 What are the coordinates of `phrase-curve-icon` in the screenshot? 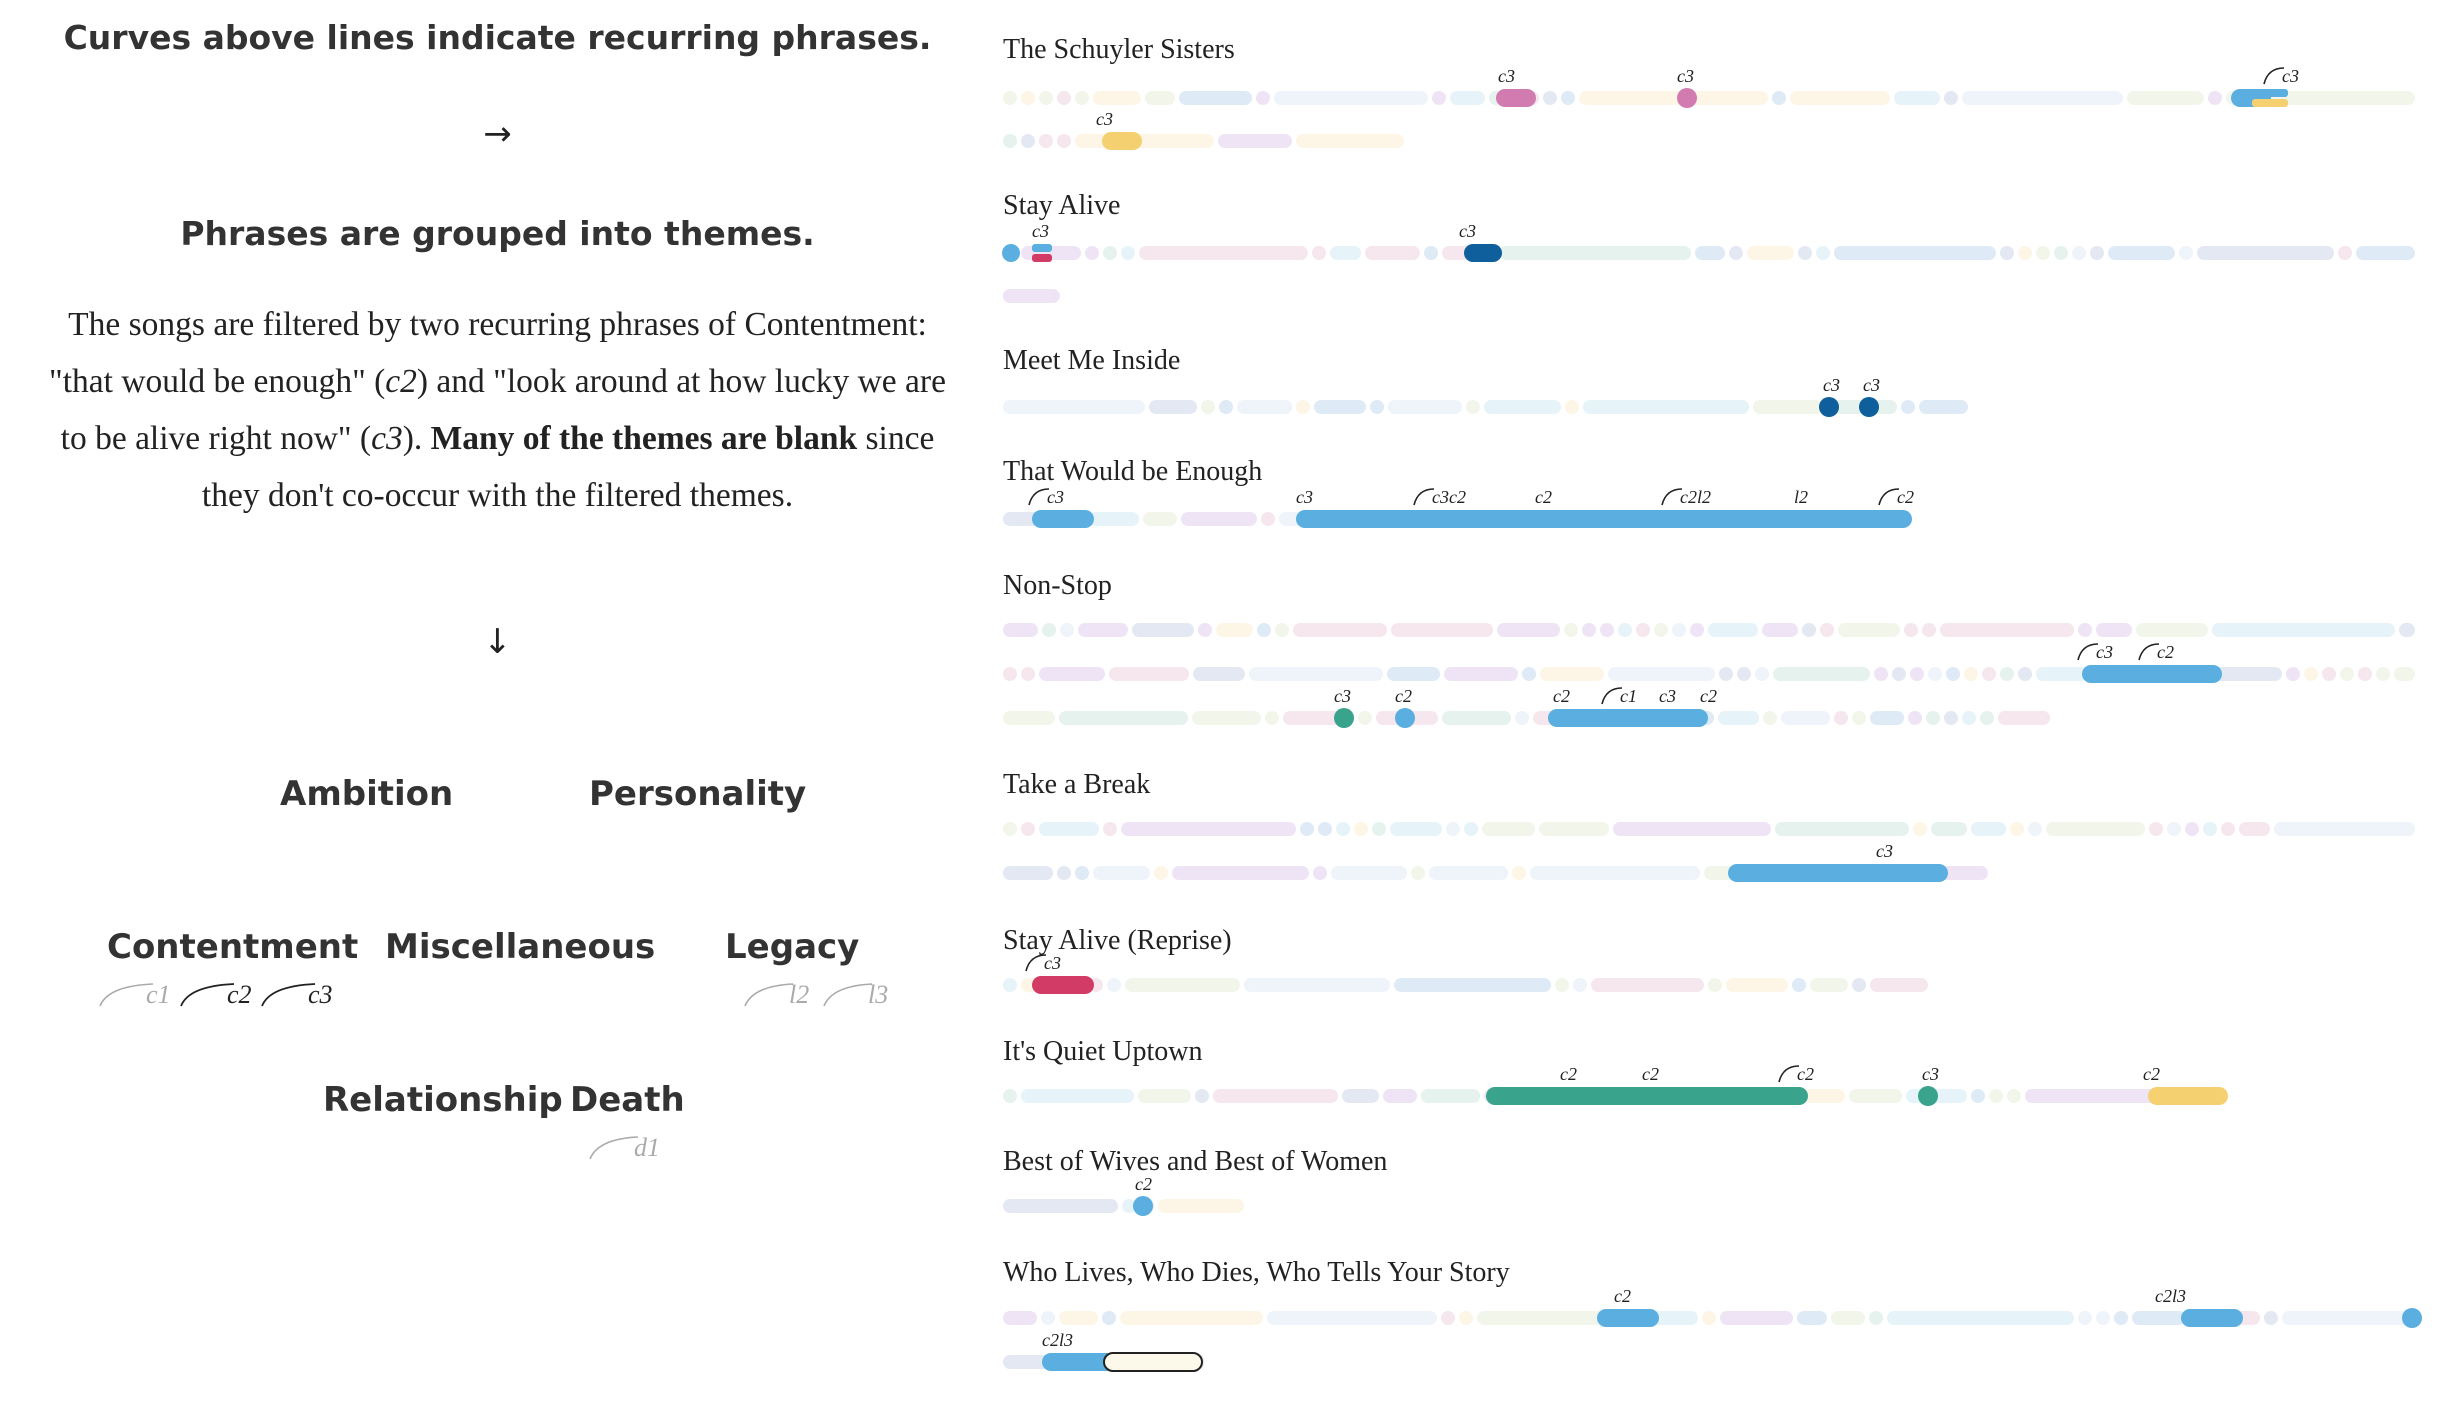 It's located at (2149, 652).